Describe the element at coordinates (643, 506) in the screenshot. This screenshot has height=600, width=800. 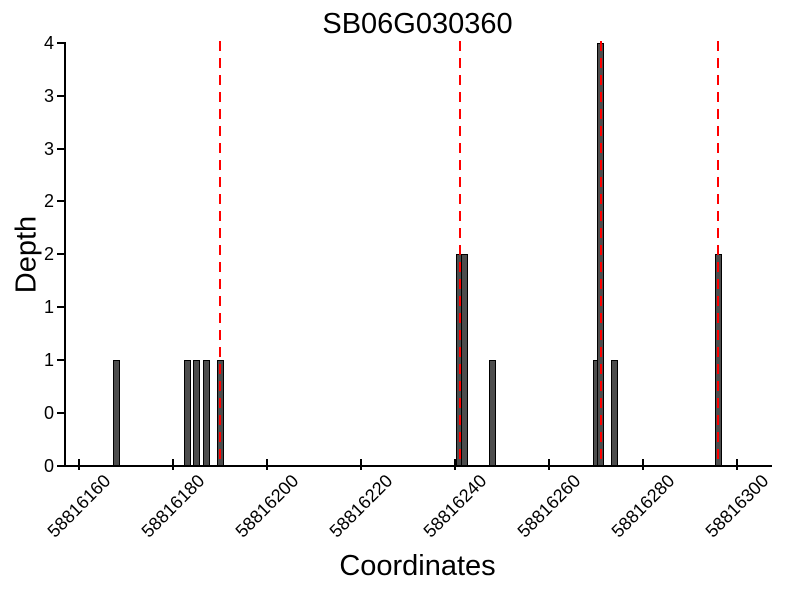
I see `x-tick-label: 58816280` at that location.